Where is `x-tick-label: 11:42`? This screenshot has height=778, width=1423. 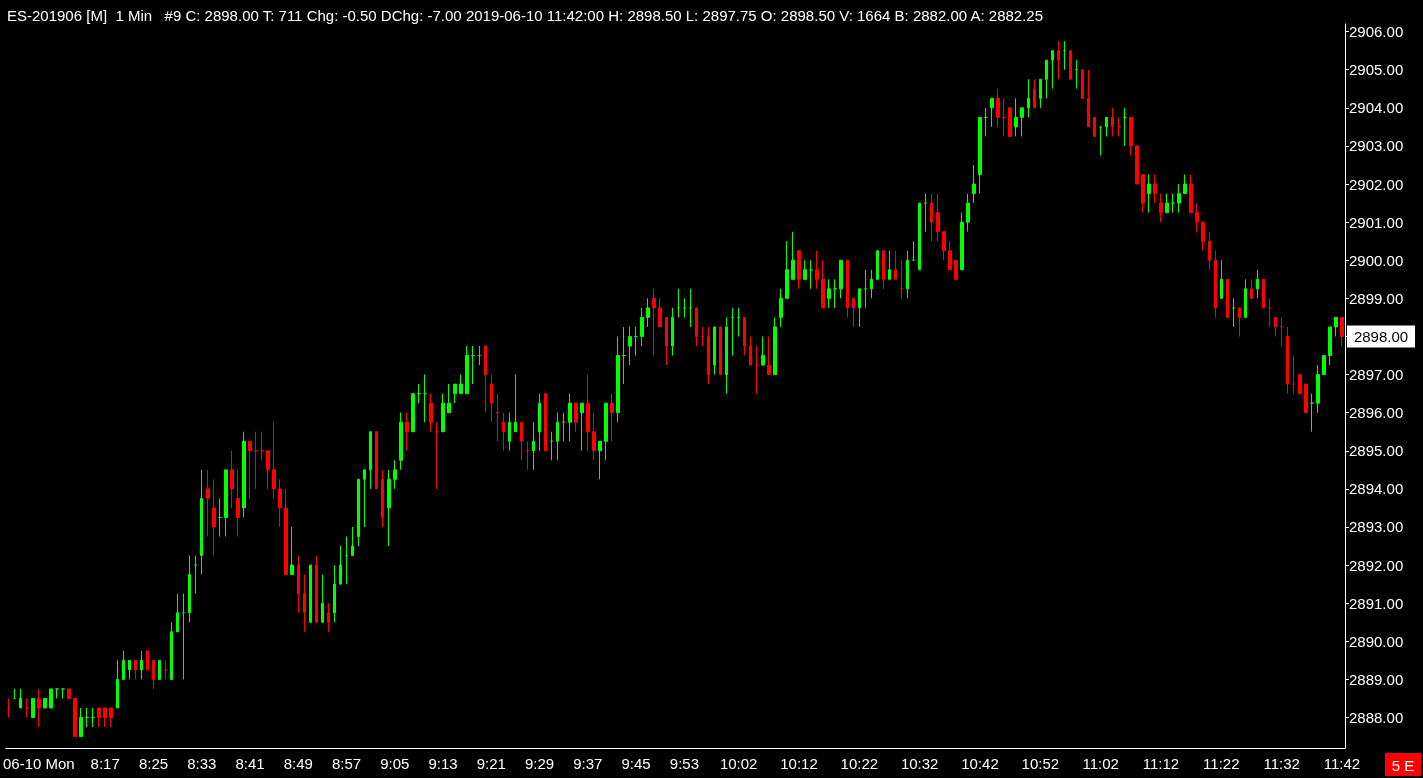 x-tick-label: 11:42 is located at coordinates (1342, 763).